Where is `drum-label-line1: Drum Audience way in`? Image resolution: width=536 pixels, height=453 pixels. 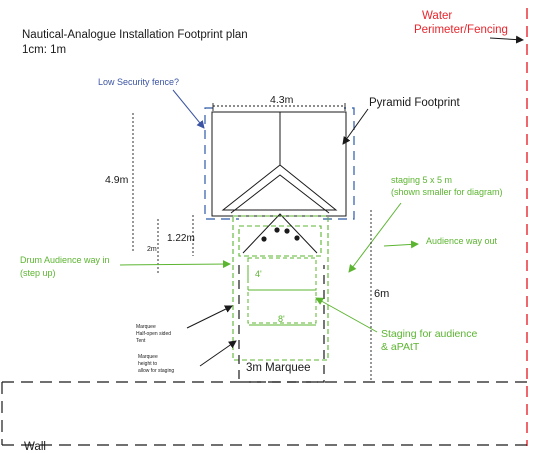 drum-label-line1: Drum Audience way in is located at coordinates (65, 260).